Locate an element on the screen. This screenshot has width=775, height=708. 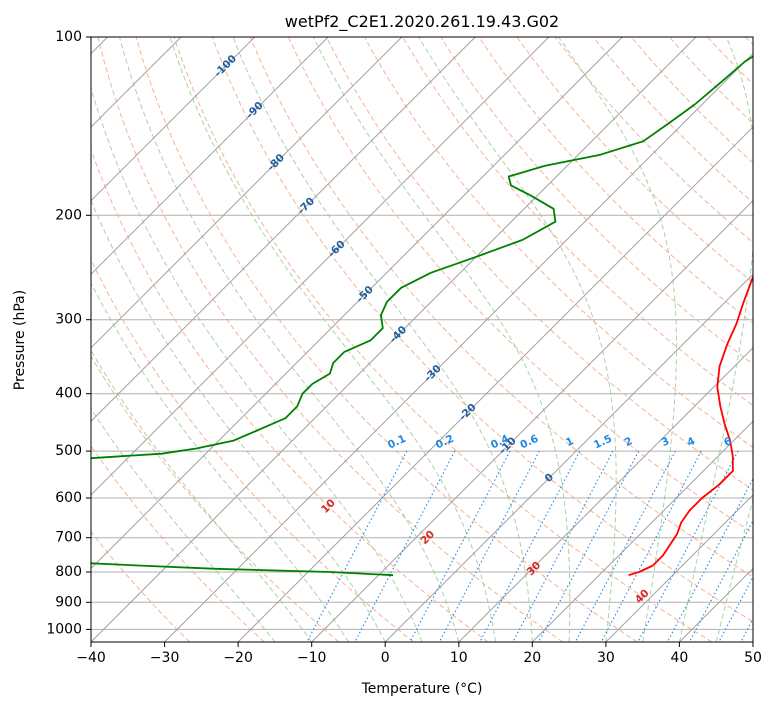
y-tick-label: 200 is located at coordinates (68, 215).